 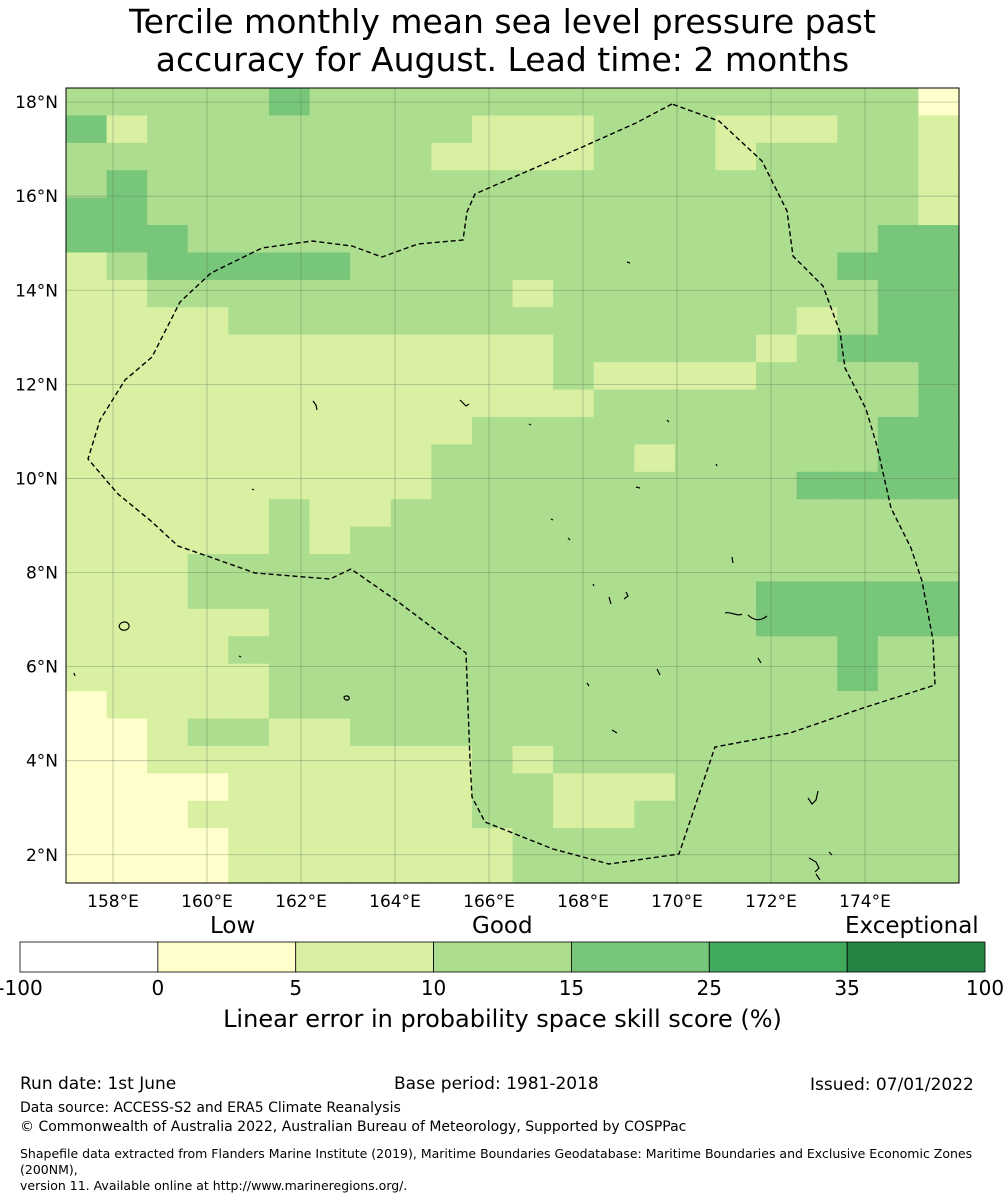 What do you see at coordinates (36, 103) in the screenshot?
I see `latitude-label: 18°N` at bounding box center [36, 103].